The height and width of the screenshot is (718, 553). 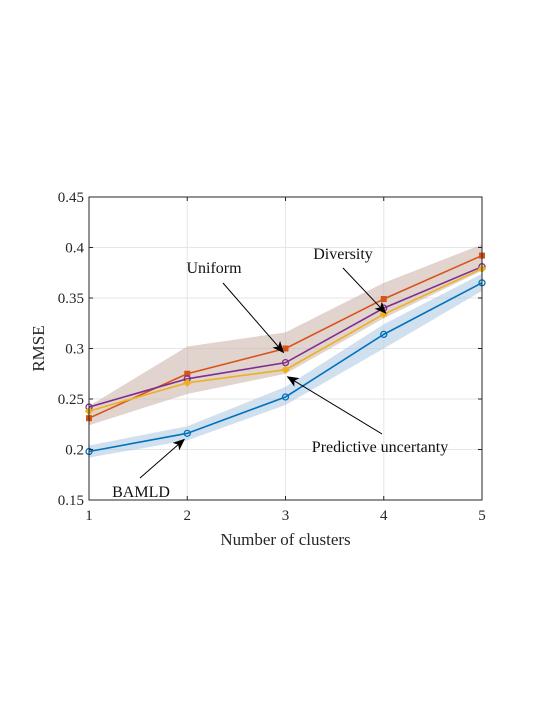 I want to click on y-tick-label: 0.45, so click(x=71, y=198).